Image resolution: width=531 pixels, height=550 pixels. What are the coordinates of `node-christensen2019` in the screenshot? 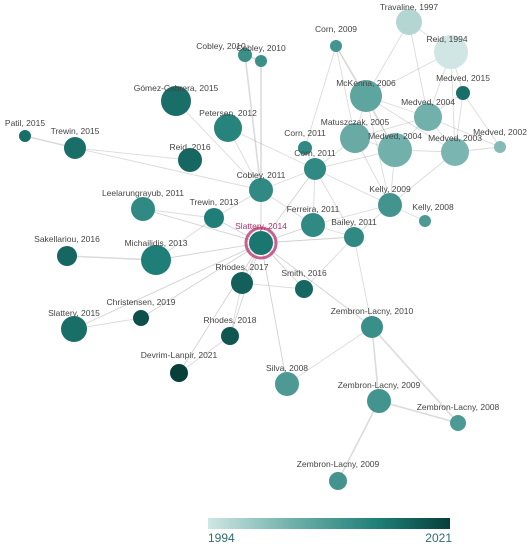 It's located at (141, 318).